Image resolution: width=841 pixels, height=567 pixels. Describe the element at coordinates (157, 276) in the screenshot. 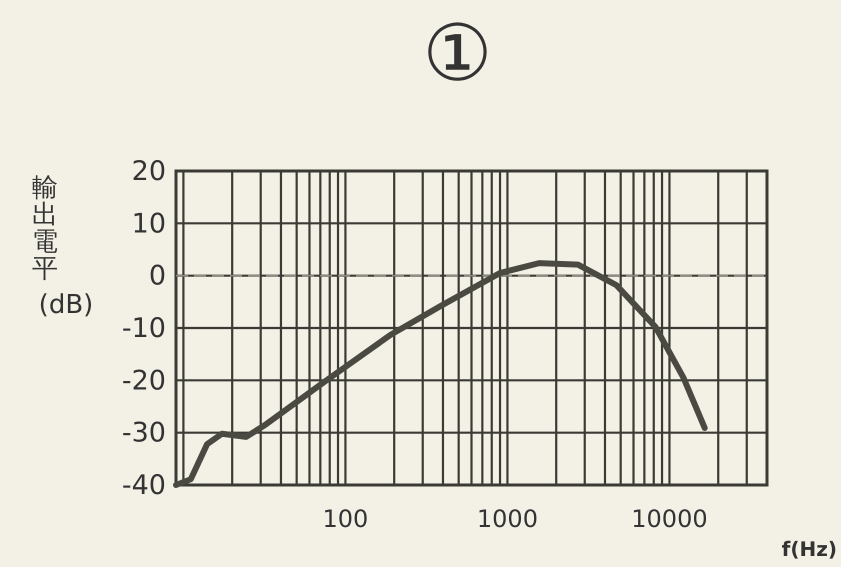

I see `y-tick-label: 0` at that location.